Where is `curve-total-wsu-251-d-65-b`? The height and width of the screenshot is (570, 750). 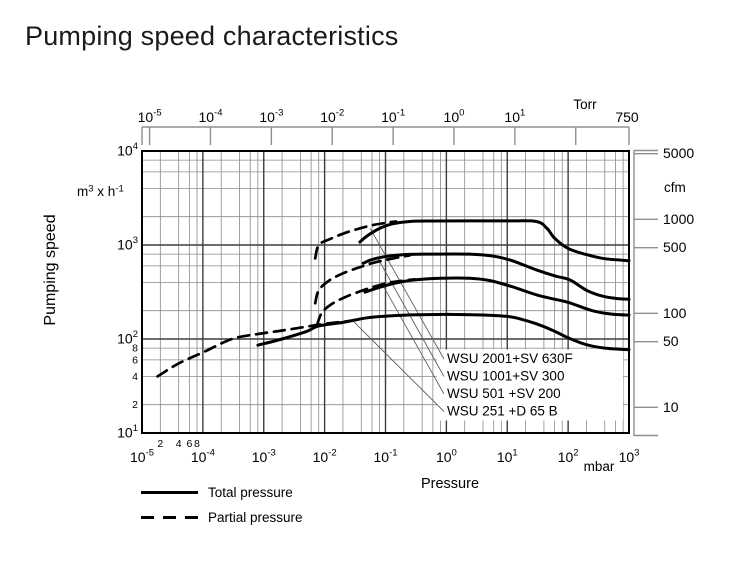 curve-total-wsu-251-d-65-b is located at coordinates (443, 332).